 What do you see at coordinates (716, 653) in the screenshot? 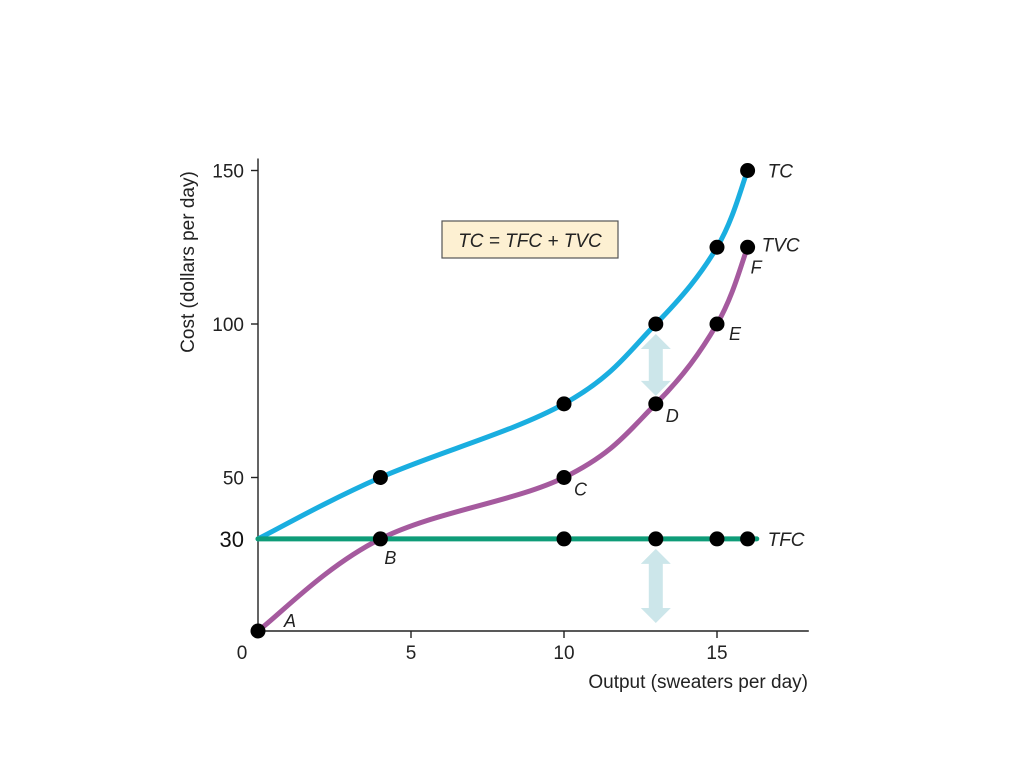
I see `x-tick-label: 15` at bounding box center [716, 653].